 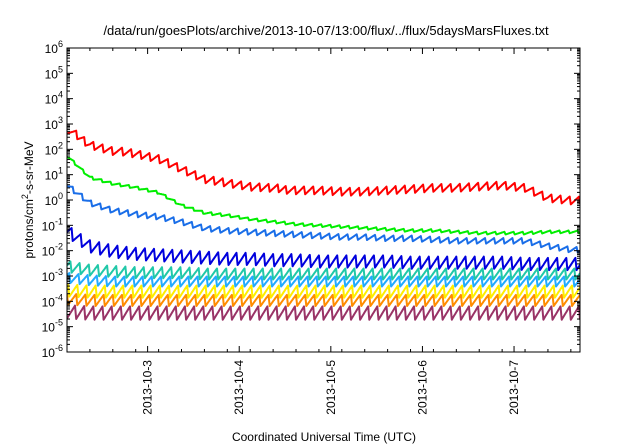 What do you see at coordinates (52, 224) in the screenshot?
I see `y-tick-label: 10⁻¹` at bounding box center [52, 224].